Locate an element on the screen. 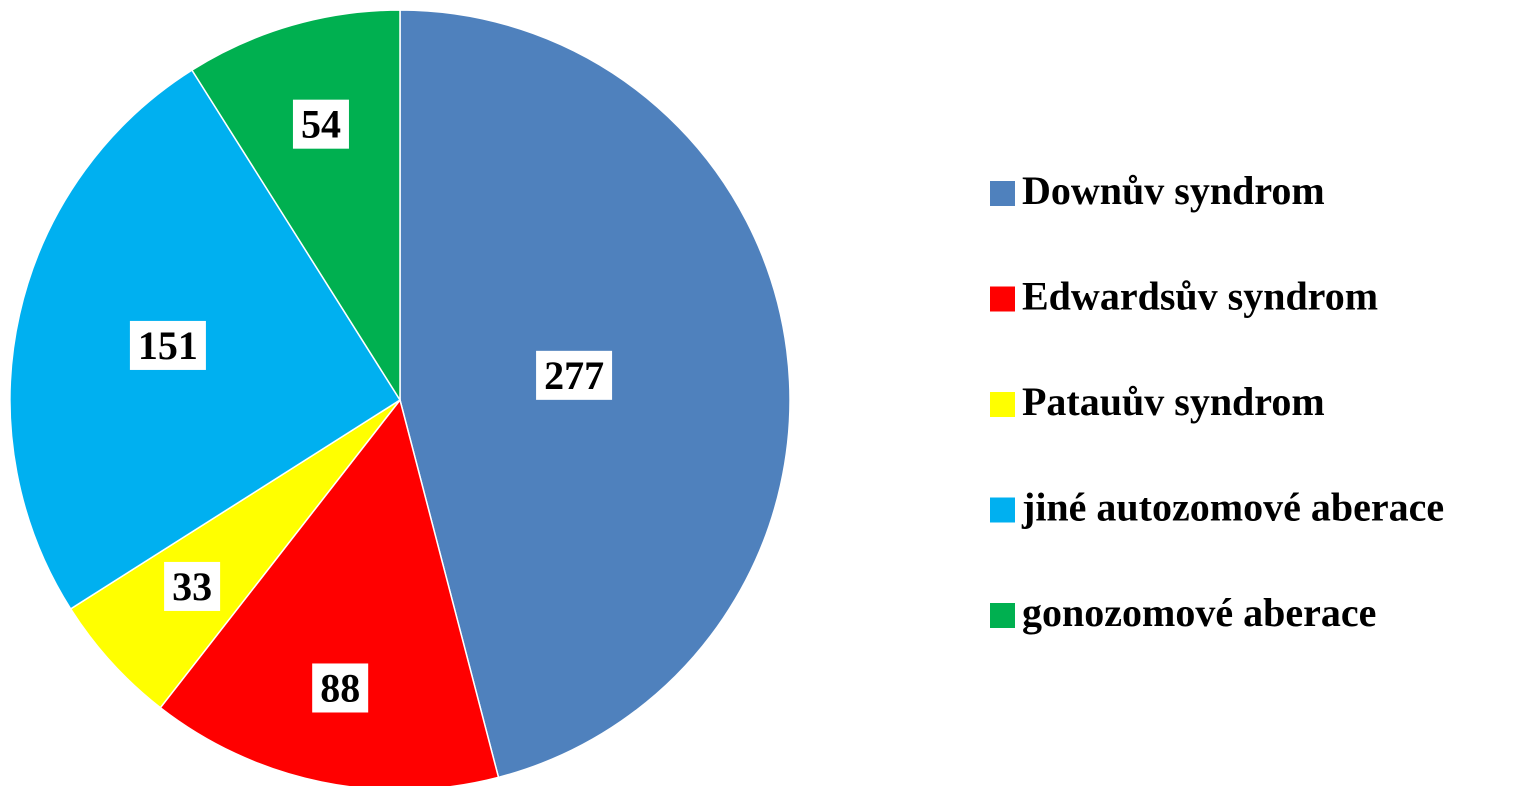 This screenshot has height=786, width=1535. legend-label: jiné autozomové aberace is located at coordinates (1232, 507).